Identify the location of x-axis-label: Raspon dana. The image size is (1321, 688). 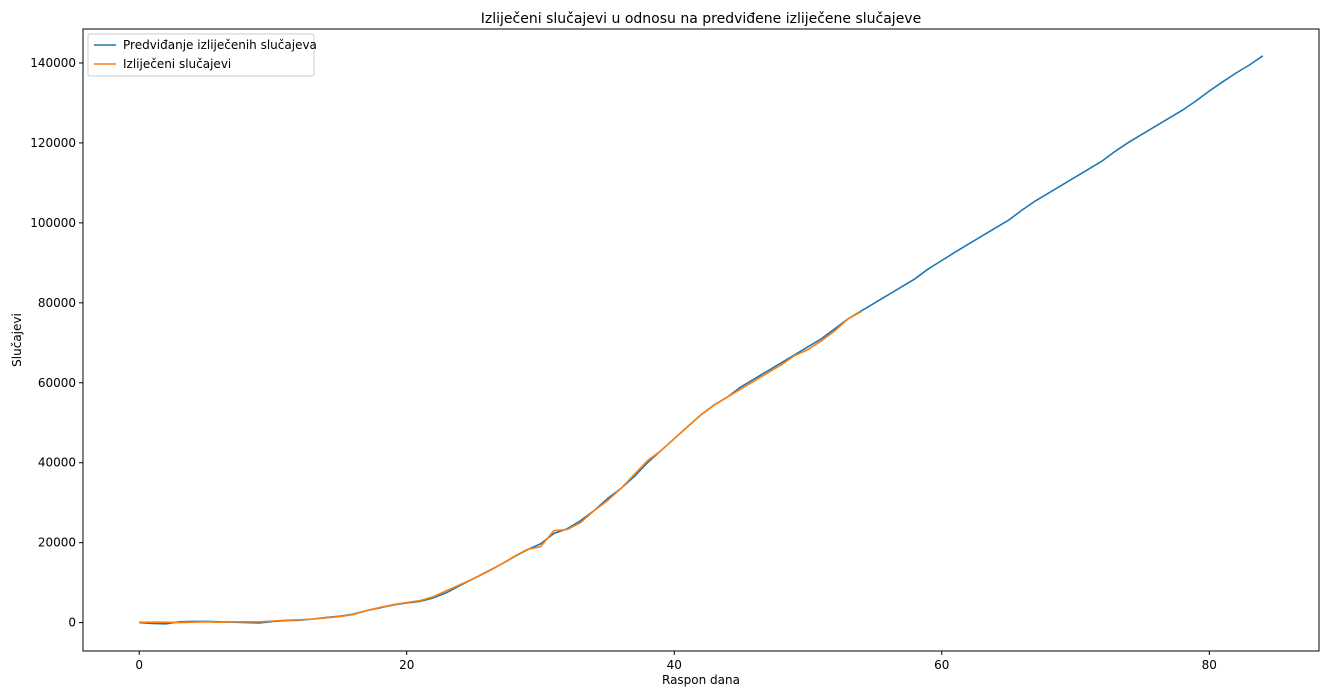
(701, 680).